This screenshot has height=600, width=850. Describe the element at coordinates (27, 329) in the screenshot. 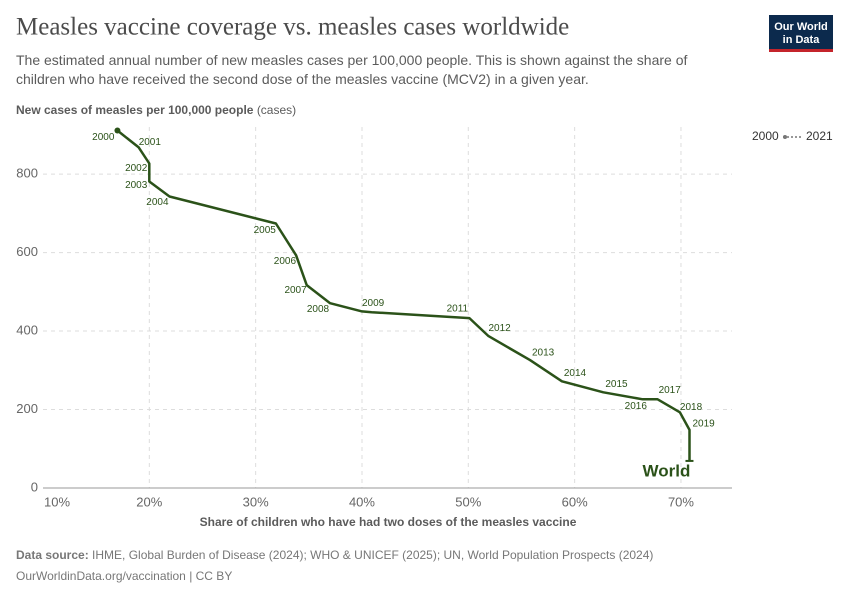

I see `y-tick-label: 400` at that location.